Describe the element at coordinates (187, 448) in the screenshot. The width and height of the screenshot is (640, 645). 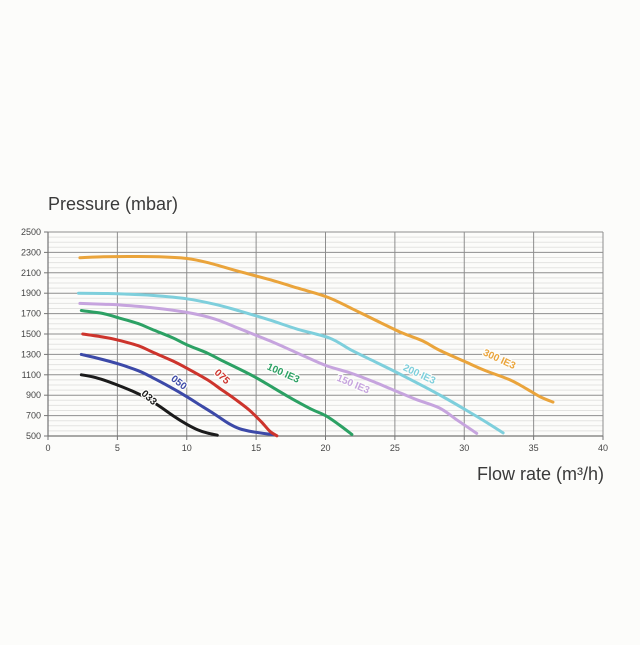
I see `x-tick-label: 10` at that location.